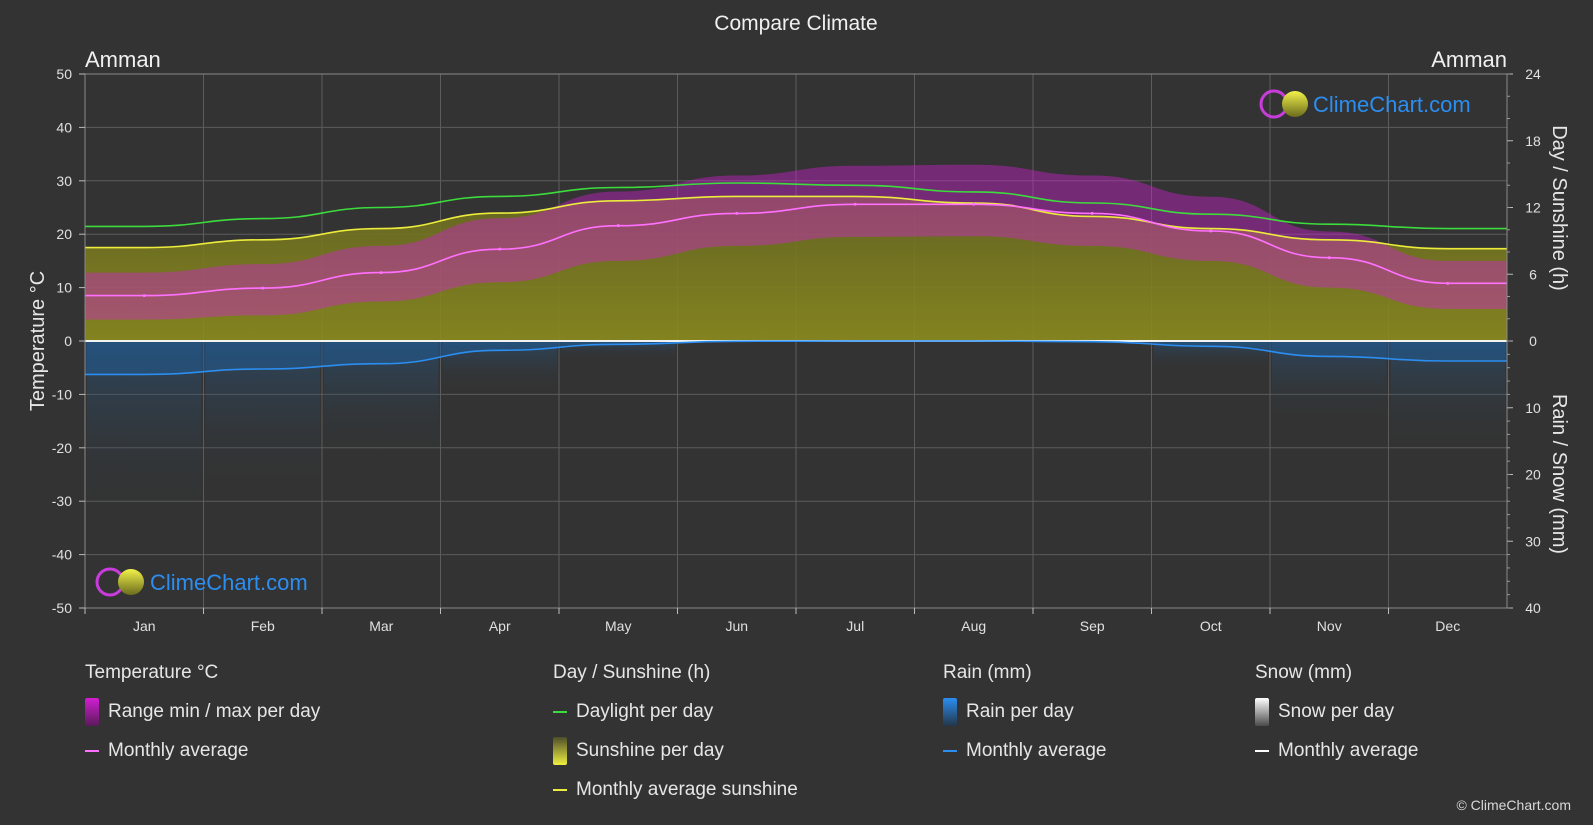 Image resolution: width=1593 pixels, height=825 pixels. What do you see at coordinates (1469, 59) in the screenshot?
I see `location-right: Amman` at bounding box center [1469, 59].